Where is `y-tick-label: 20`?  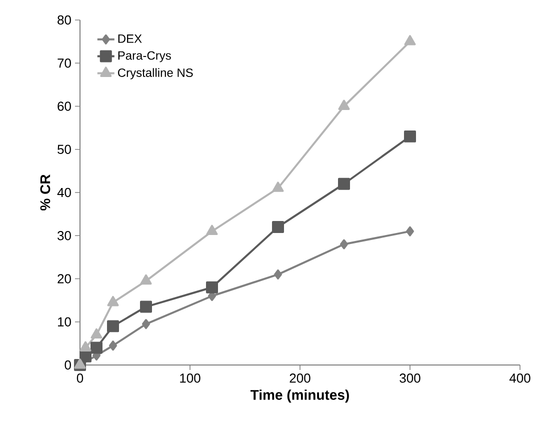
y-tick-label: 20 is located at coordinates (64, 279).